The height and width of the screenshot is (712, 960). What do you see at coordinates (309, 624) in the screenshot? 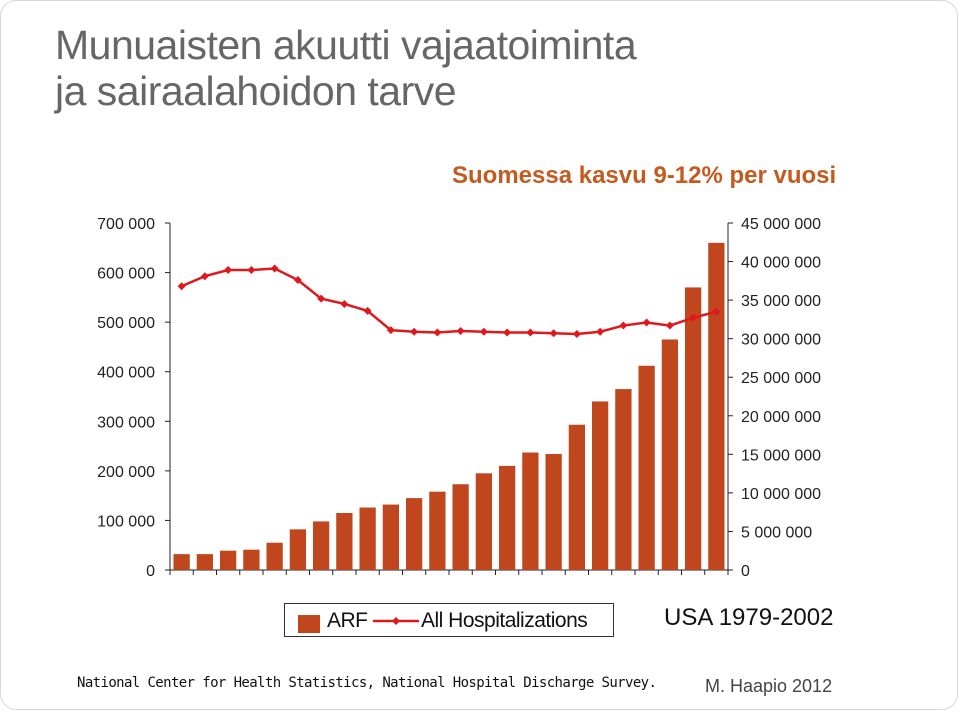
I see `legend-swatch-arf` at bounding box center [309, 624].